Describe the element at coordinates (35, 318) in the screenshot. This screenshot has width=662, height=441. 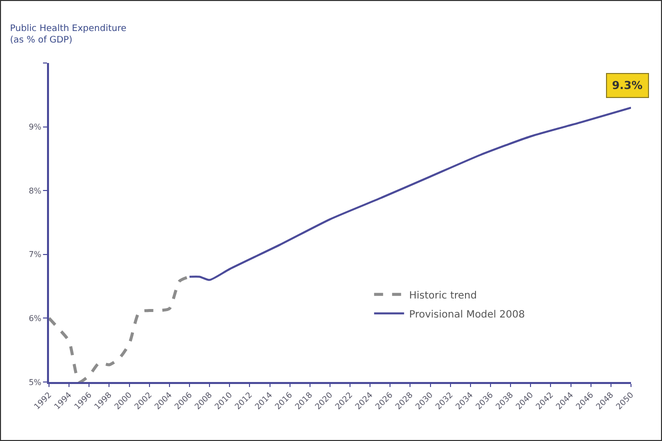
I see `y-tick-label: 6%` at that location.